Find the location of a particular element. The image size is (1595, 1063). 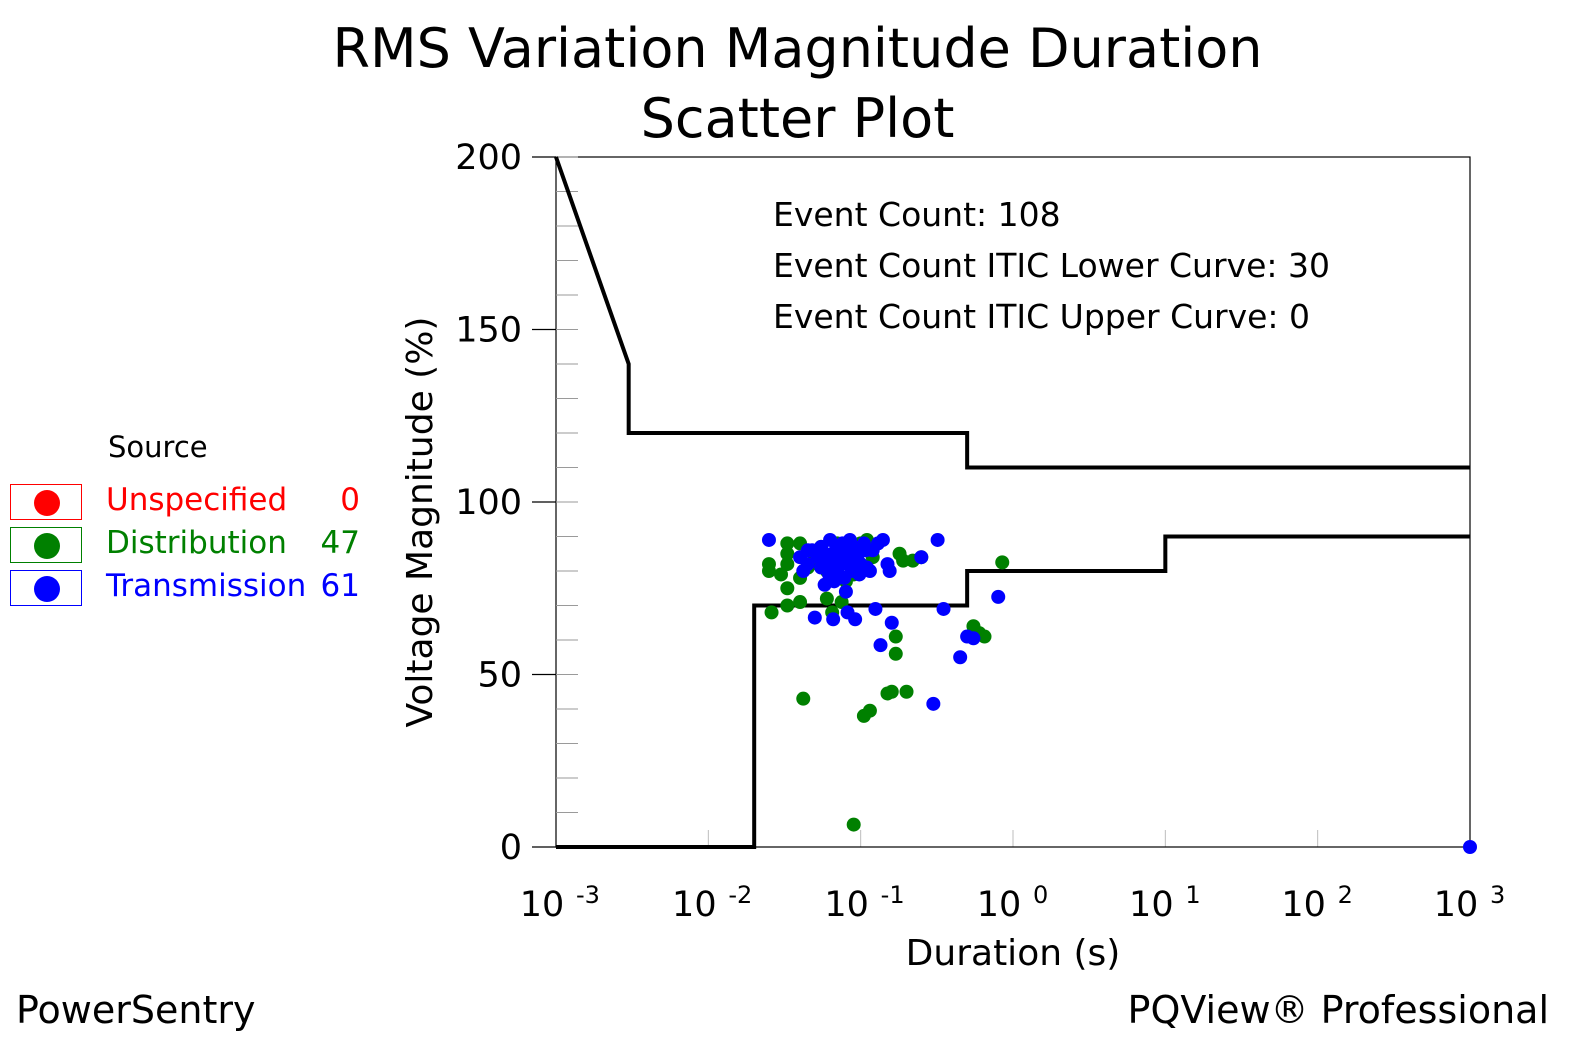

legend-label: Distribution is located at coordinates (196, 543).